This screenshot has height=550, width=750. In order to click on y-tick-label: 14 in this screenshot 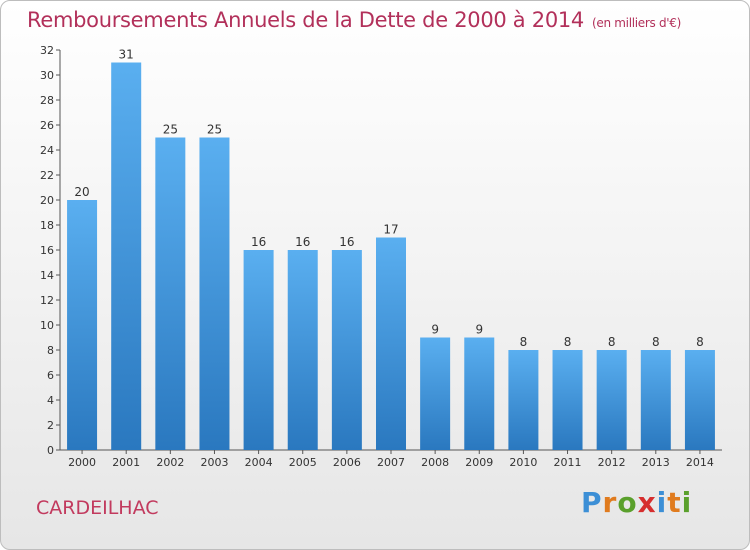, I will do `click(47, 275)`.